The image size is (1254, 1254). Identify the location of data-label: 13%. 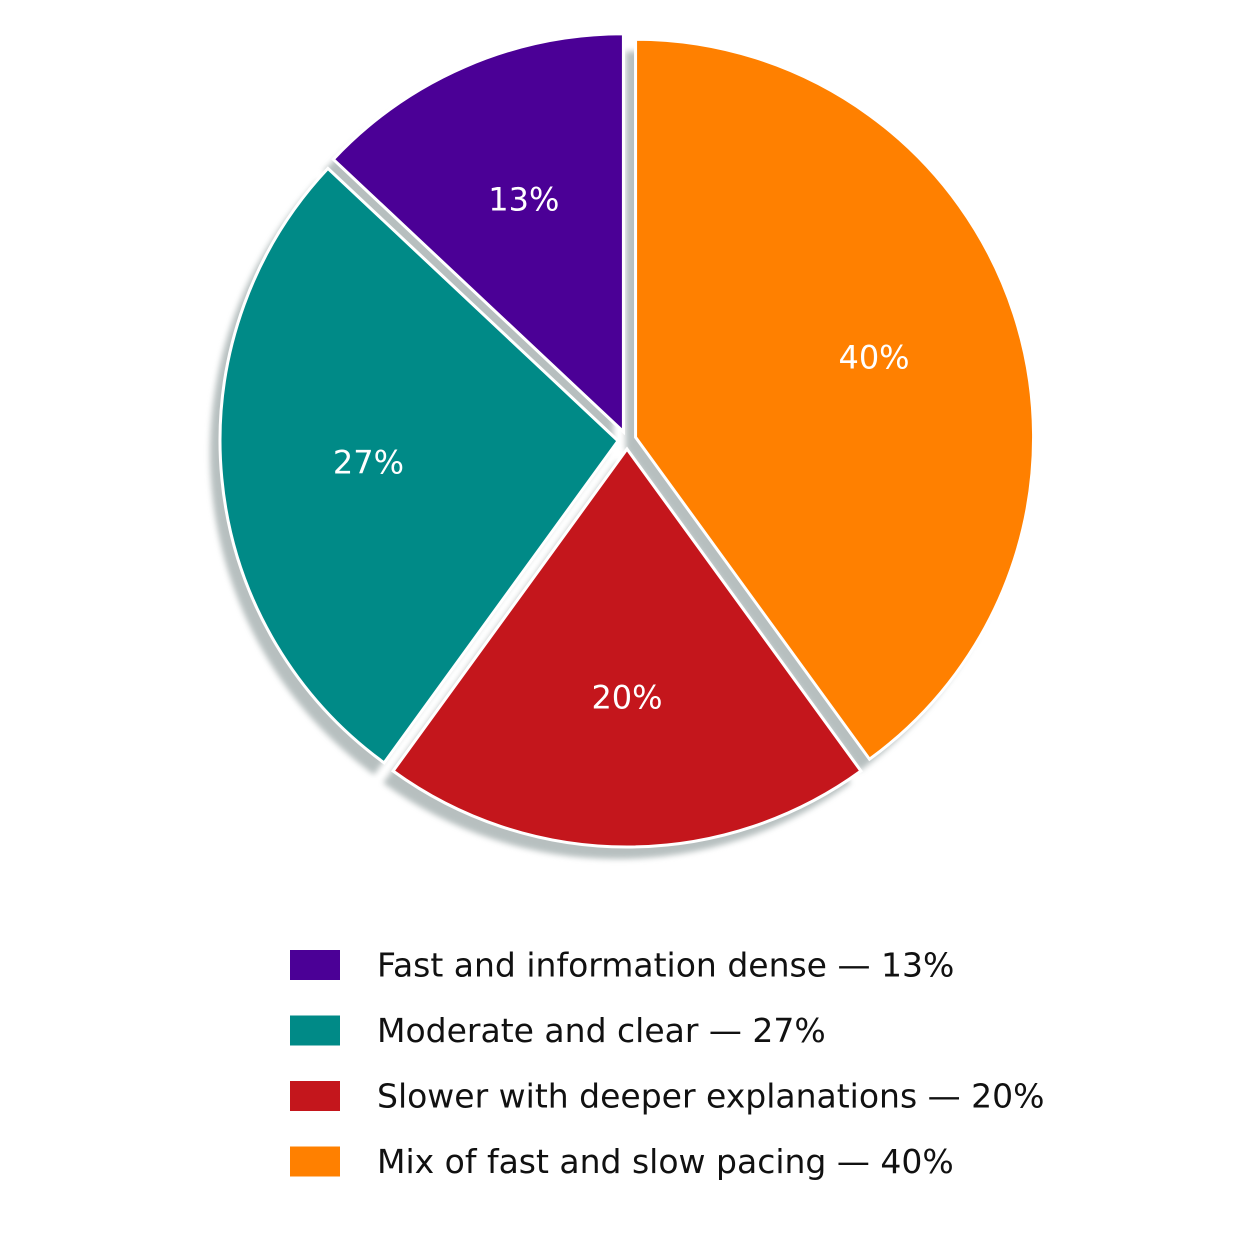
(523, 200).